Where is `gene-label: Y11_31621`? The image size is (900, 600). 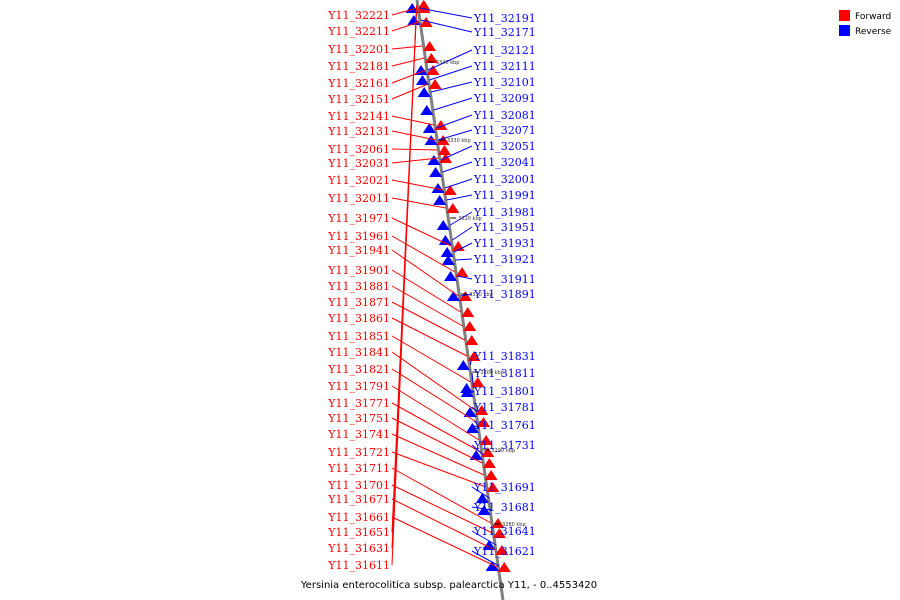 gene-label: Y11_31621 is located at coordinates (504, 551).